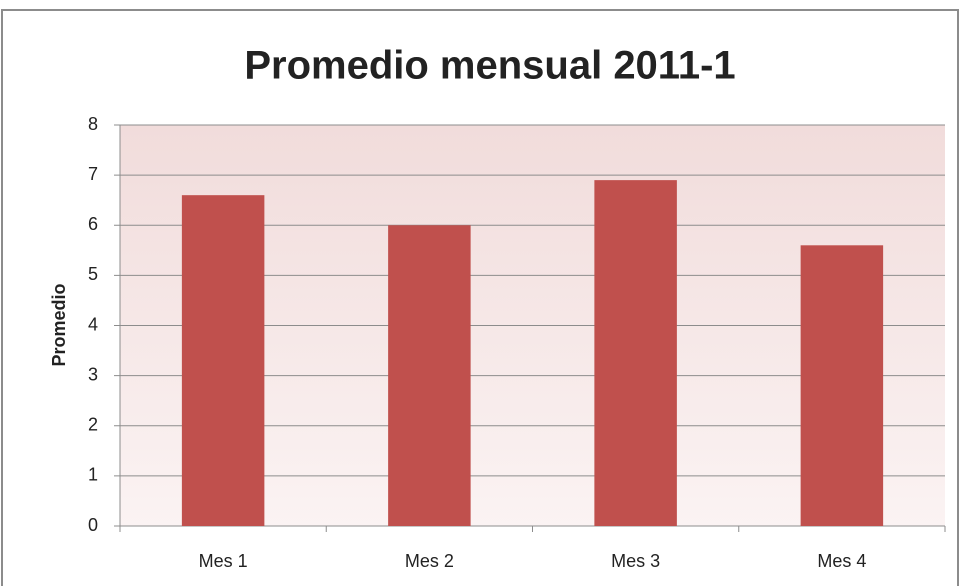 The width and height of the screenshot is (961, 586). What do you see at coordinates (93, 324) in the screenshot?
I see `y-tick-label: 4` at bounding box center [93, 324].